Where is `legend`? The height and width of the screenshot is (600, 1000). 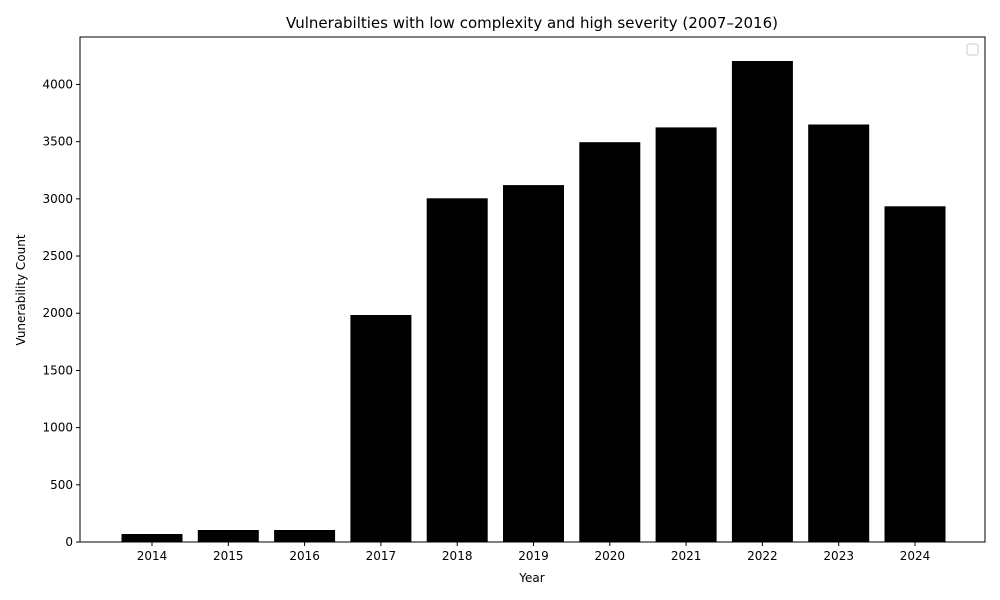
legend is located at coordinates (972, 49).